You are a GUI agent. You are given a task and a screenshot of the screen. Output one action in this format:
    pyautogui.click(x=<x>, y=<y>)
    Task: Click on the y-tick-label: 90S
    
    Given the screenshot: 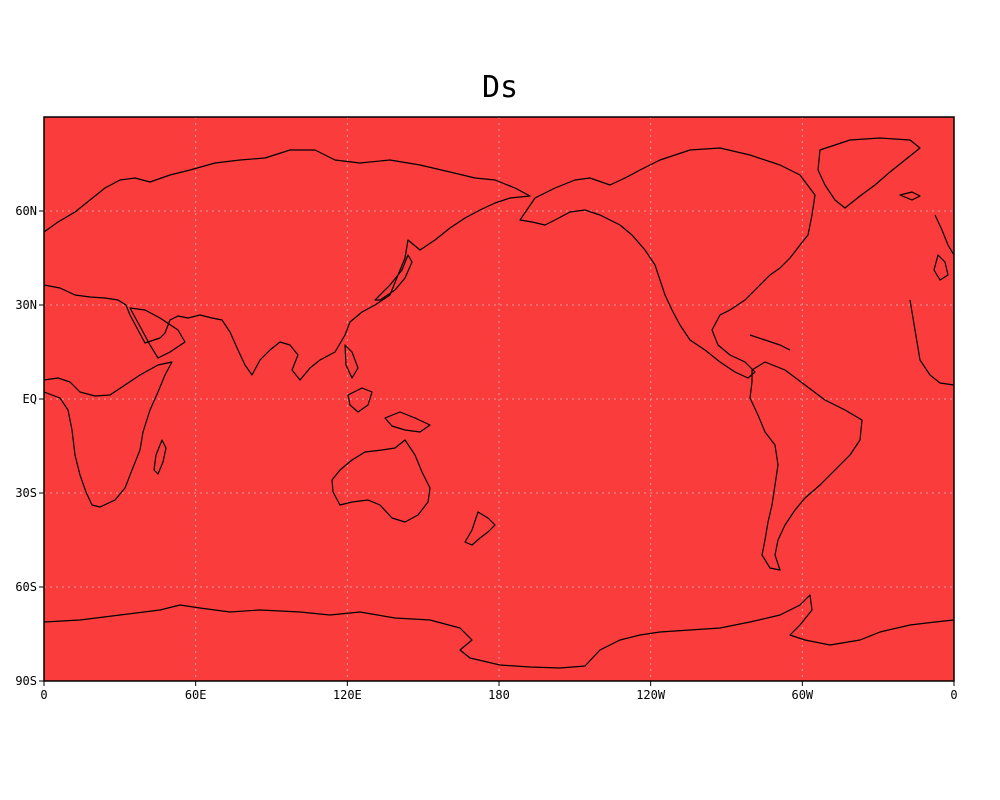 What is the action you would take?
    pyautogui.click(x=26, y=681)
    